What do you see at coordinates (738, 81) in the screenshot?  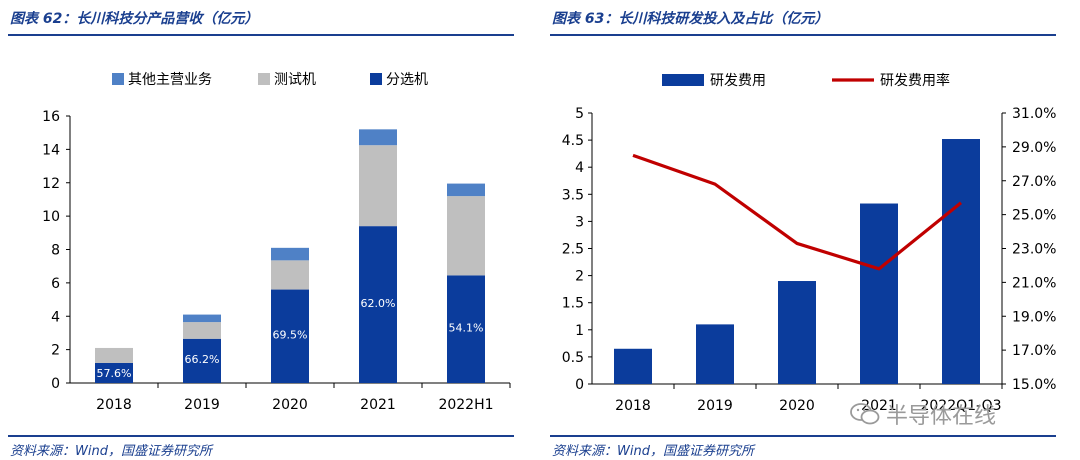 I see `right-legend-bar-label: 研发费用` at bounding box center [738, 81].